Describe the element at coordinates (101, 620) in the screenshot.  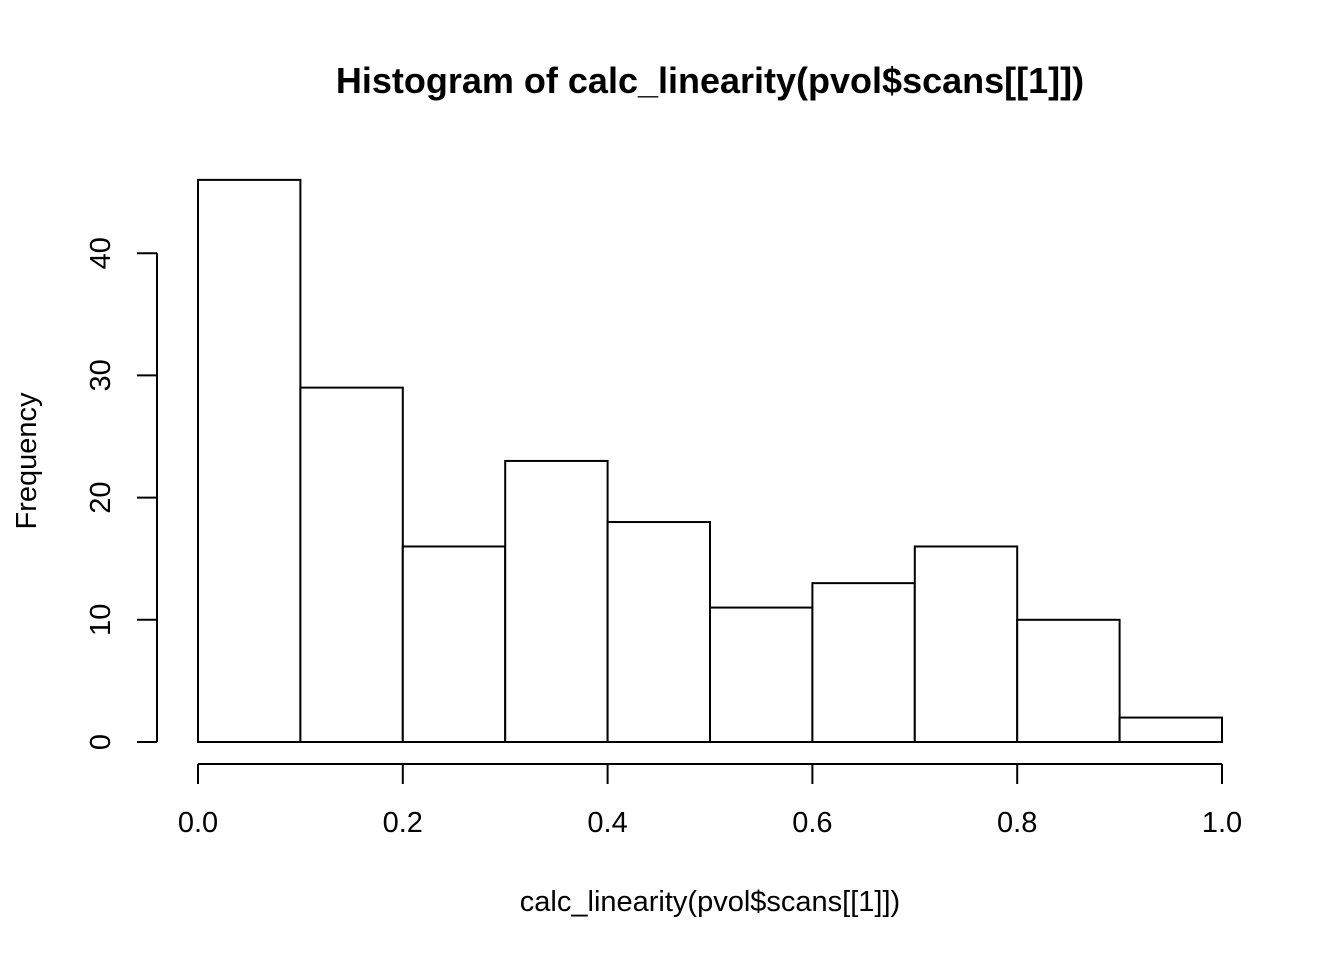
I see `y-tick-label: 10` at that location.